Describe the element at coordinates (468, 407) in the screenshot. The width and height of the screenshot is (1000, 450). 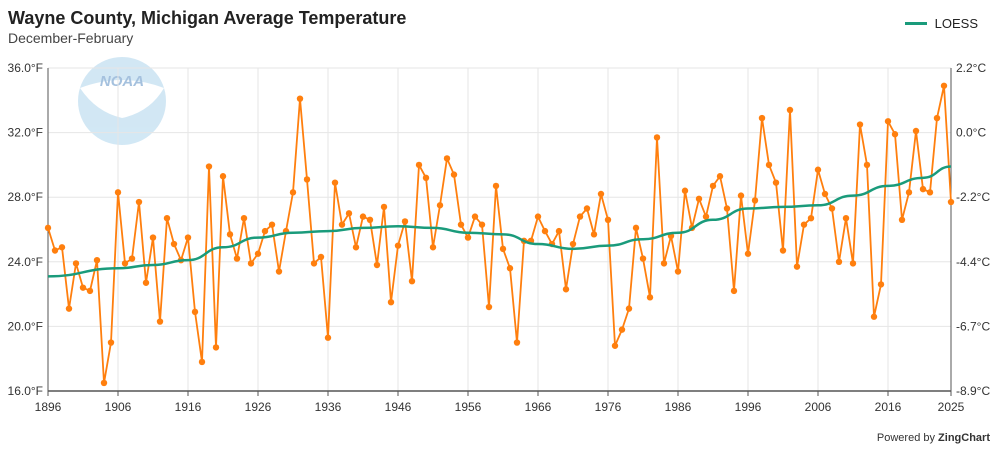
I see `x-tick-label: 1956` at that location.